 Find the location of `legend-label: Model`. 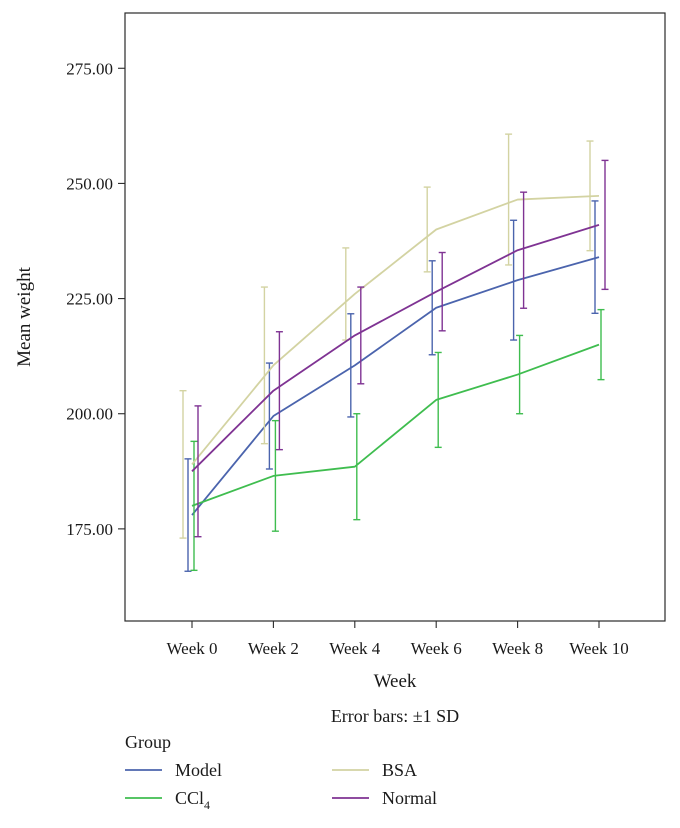

legend-label: Model is located at coordinates (198, 770).